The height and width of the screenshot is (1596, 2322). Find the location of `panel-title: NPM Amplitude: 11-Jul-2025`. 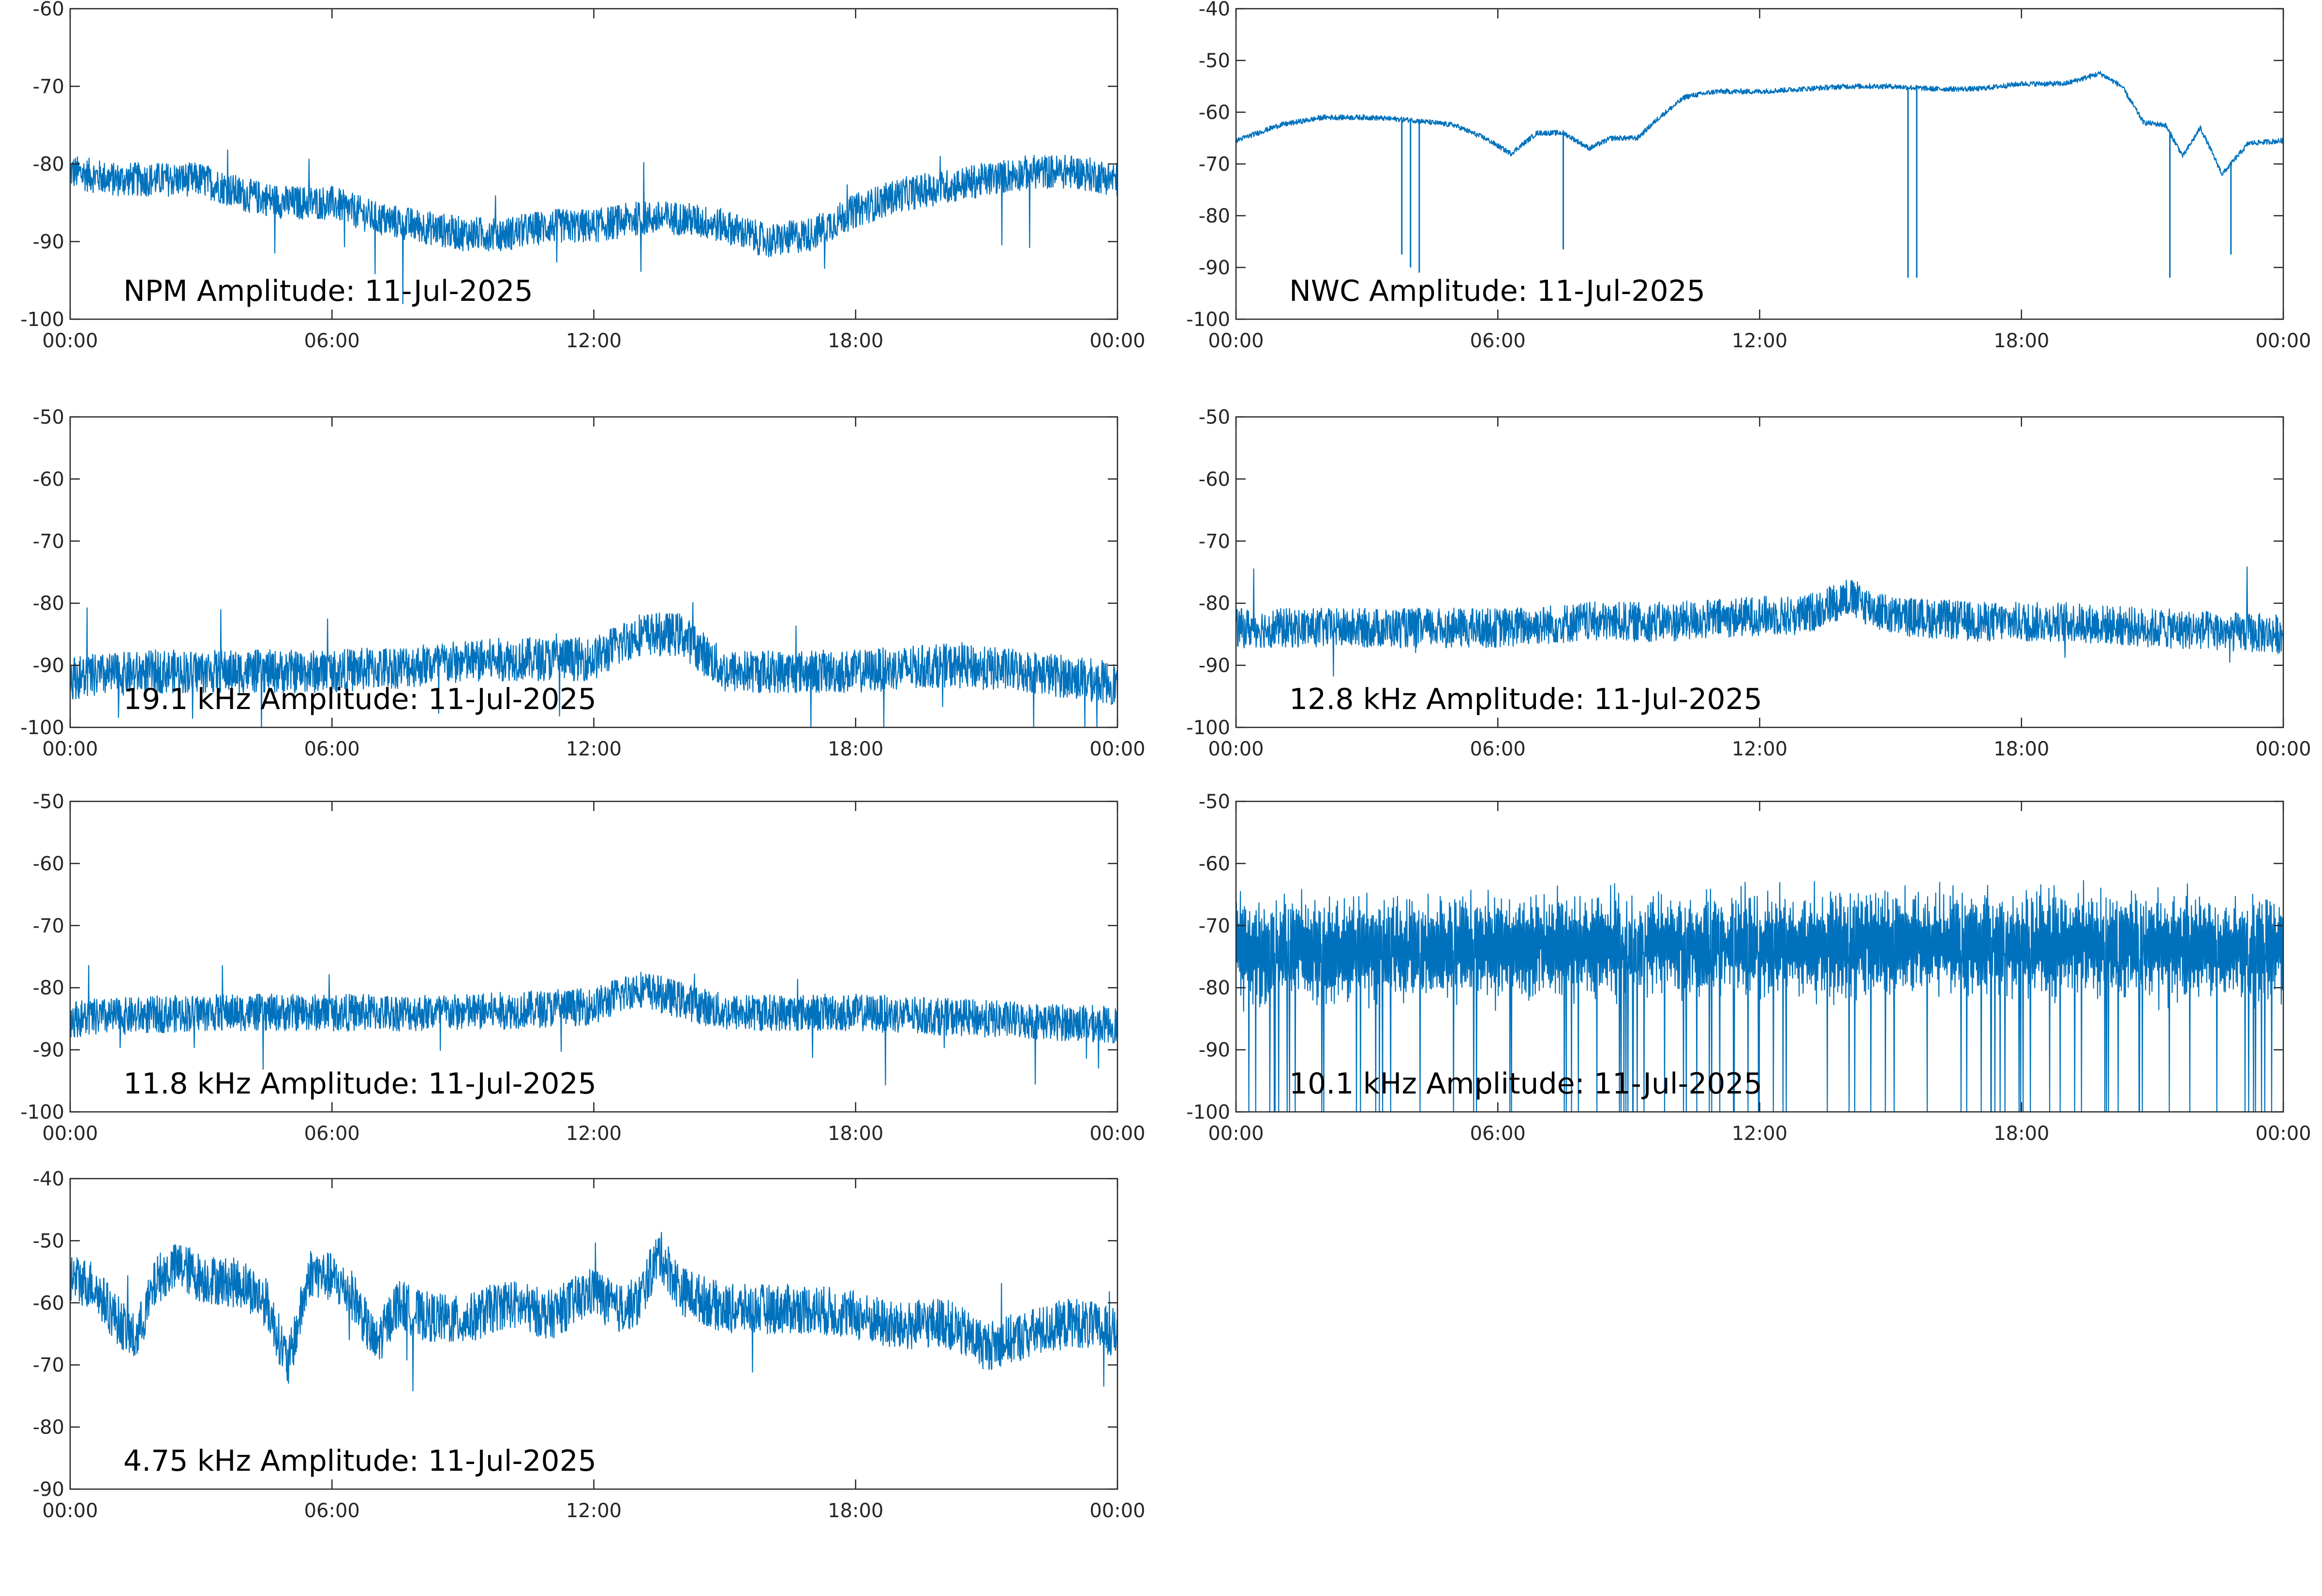

panel-title: NPM Amplitude: 11-Jul-2025 is located at coordinates (328, 291).